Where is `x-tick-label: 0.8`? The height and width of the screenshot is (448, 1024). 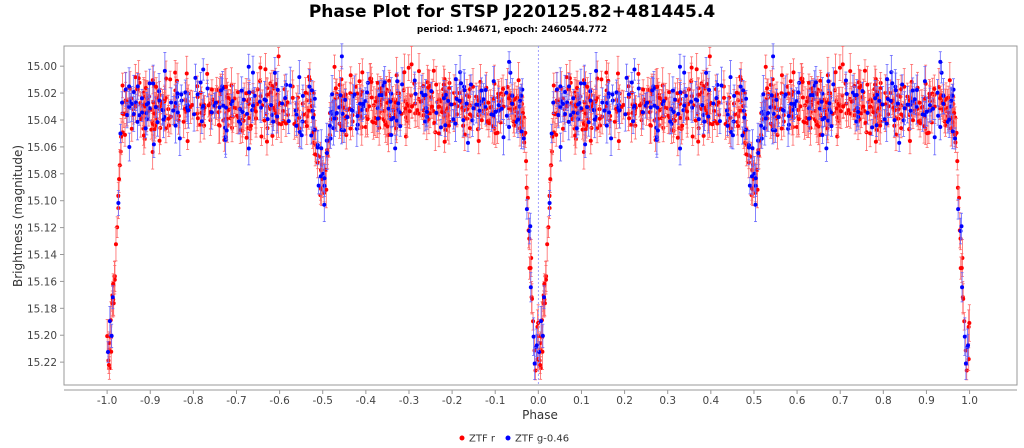
x-tick-label: 0.8 is located at coordinates (883, 401).